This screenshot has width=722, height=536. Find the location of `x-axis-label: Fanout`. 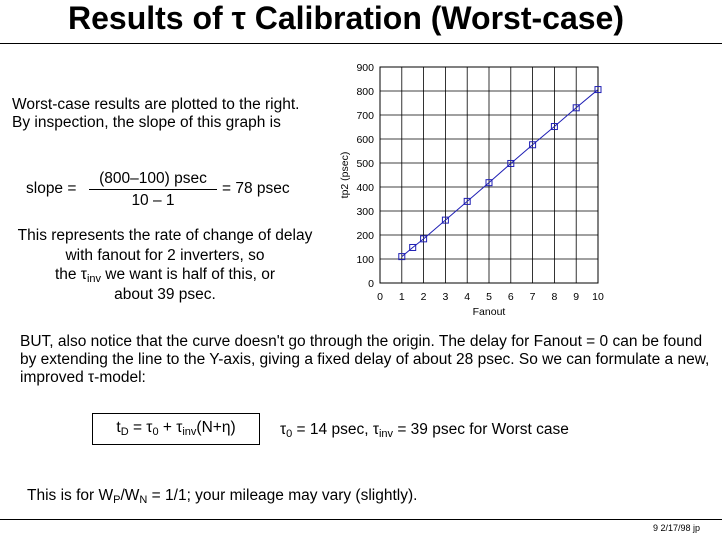

x-axis-label: Fanout is located at coordinates (489, 312).